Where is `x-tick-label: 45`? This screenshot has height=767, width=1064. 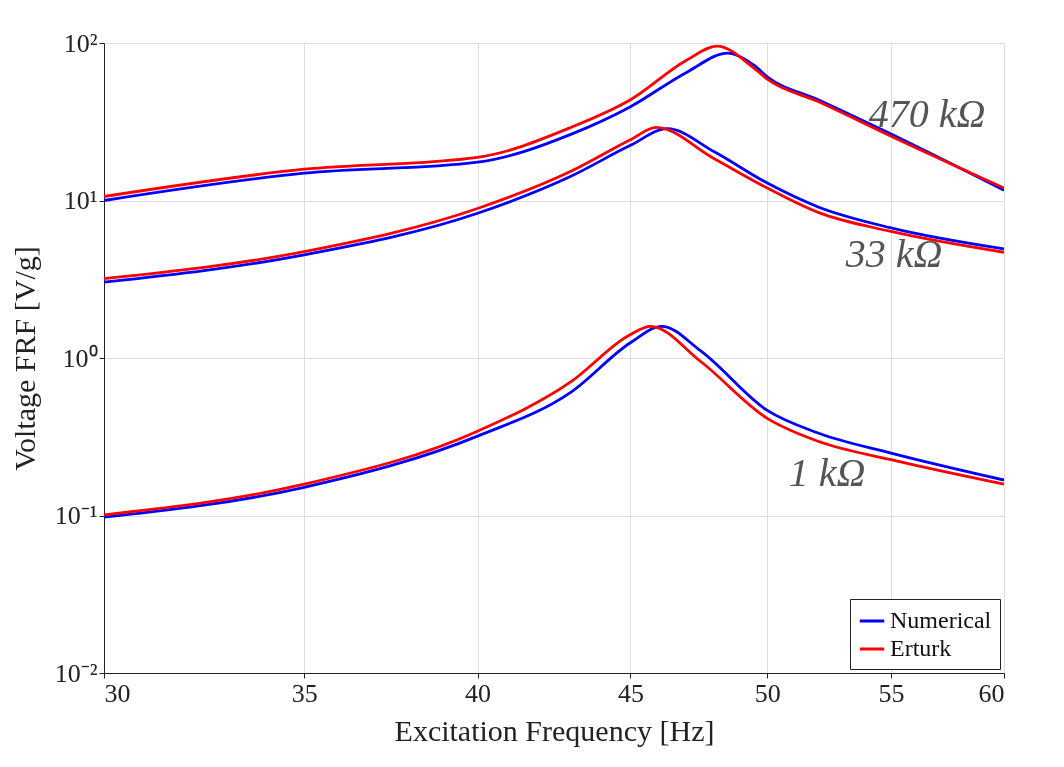
x-tick-label: 45 is located at coordinates (630, 693).